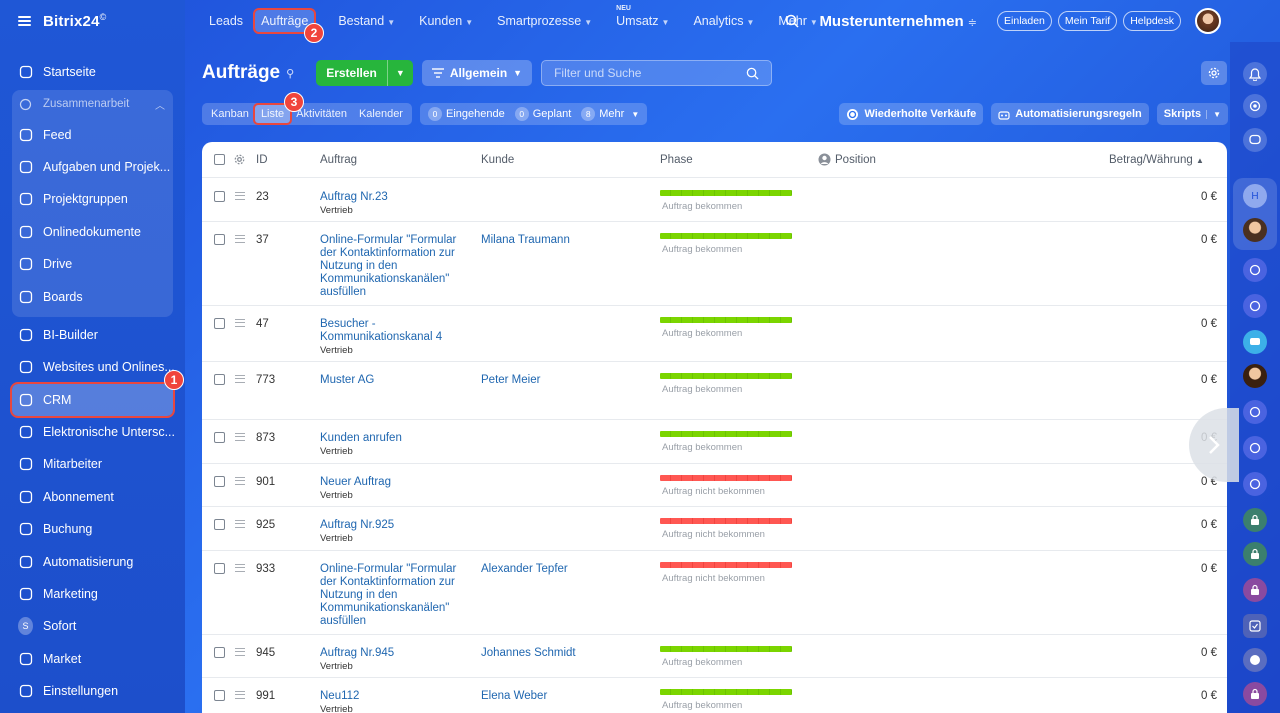 Image resolution: width=1280 pixels, height=713 pixels. I want to click on sidebar-item-drive: Drive, so click(92, 264).